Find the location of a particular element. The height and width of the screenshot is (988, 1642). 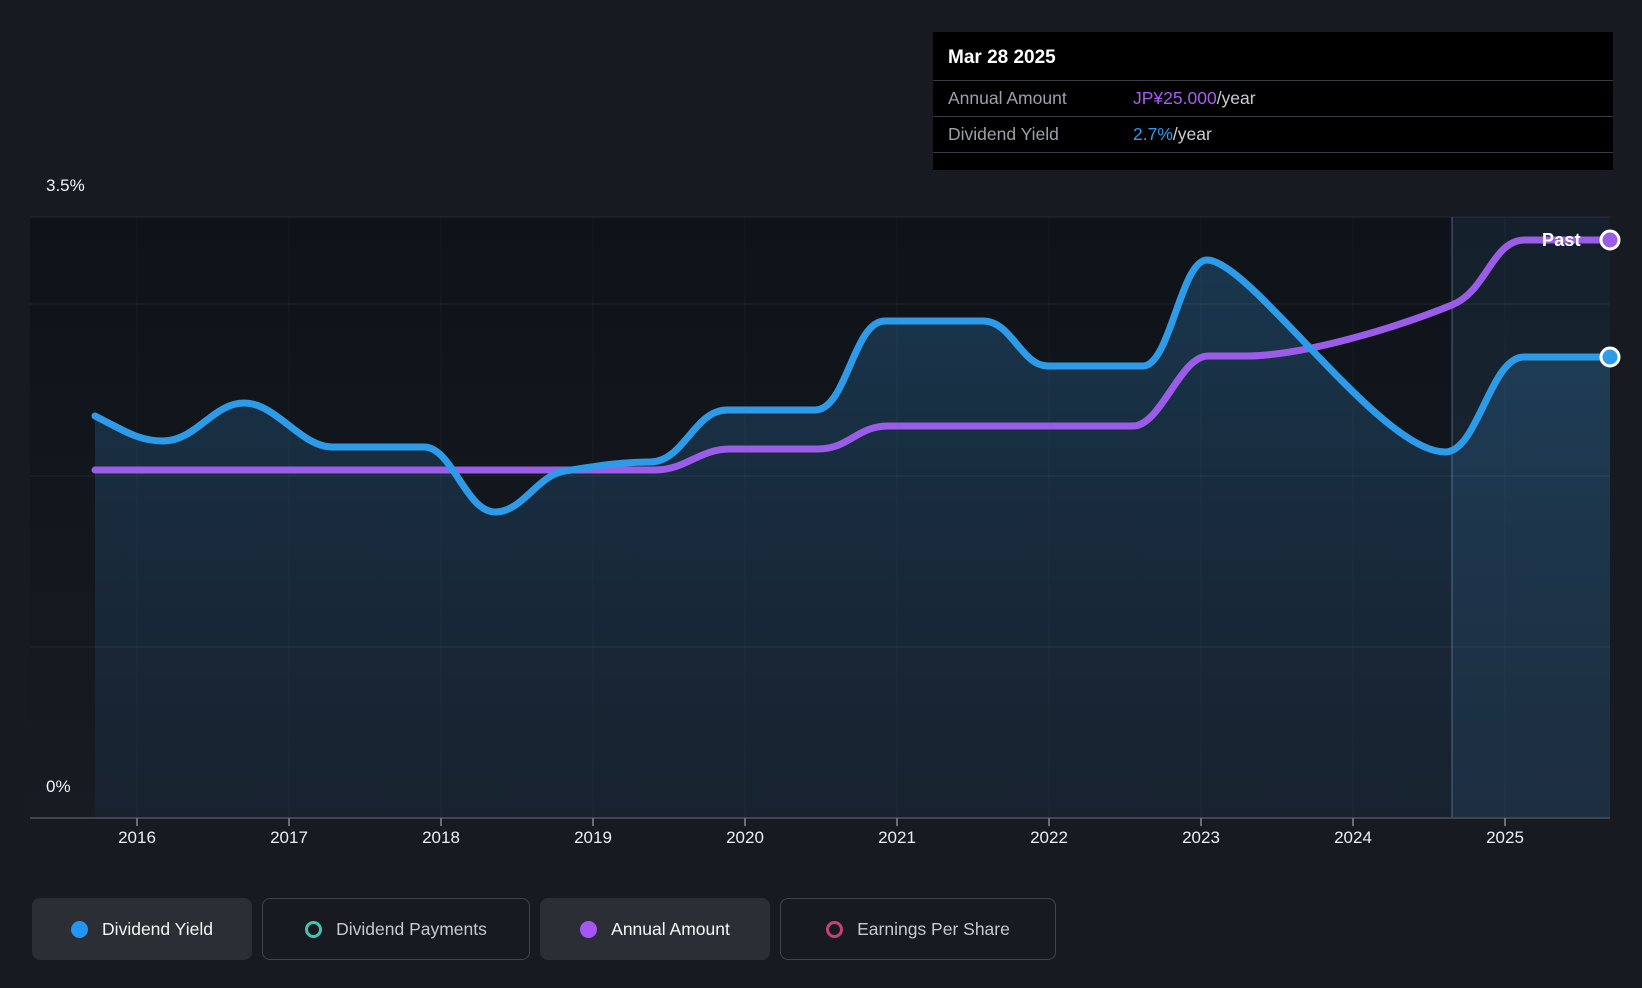

tooltip-value: 2.7% is located at coordinates (1153, 134).